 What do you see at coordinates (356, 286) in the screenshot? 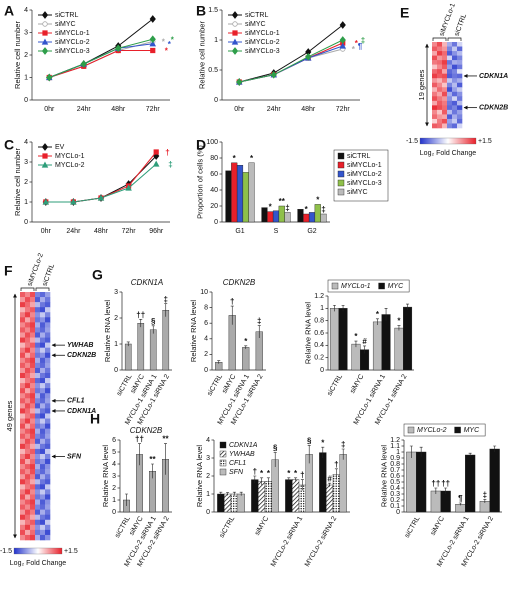
I see `legend-label: MYCLo-1` at bounding box center [356, 286].